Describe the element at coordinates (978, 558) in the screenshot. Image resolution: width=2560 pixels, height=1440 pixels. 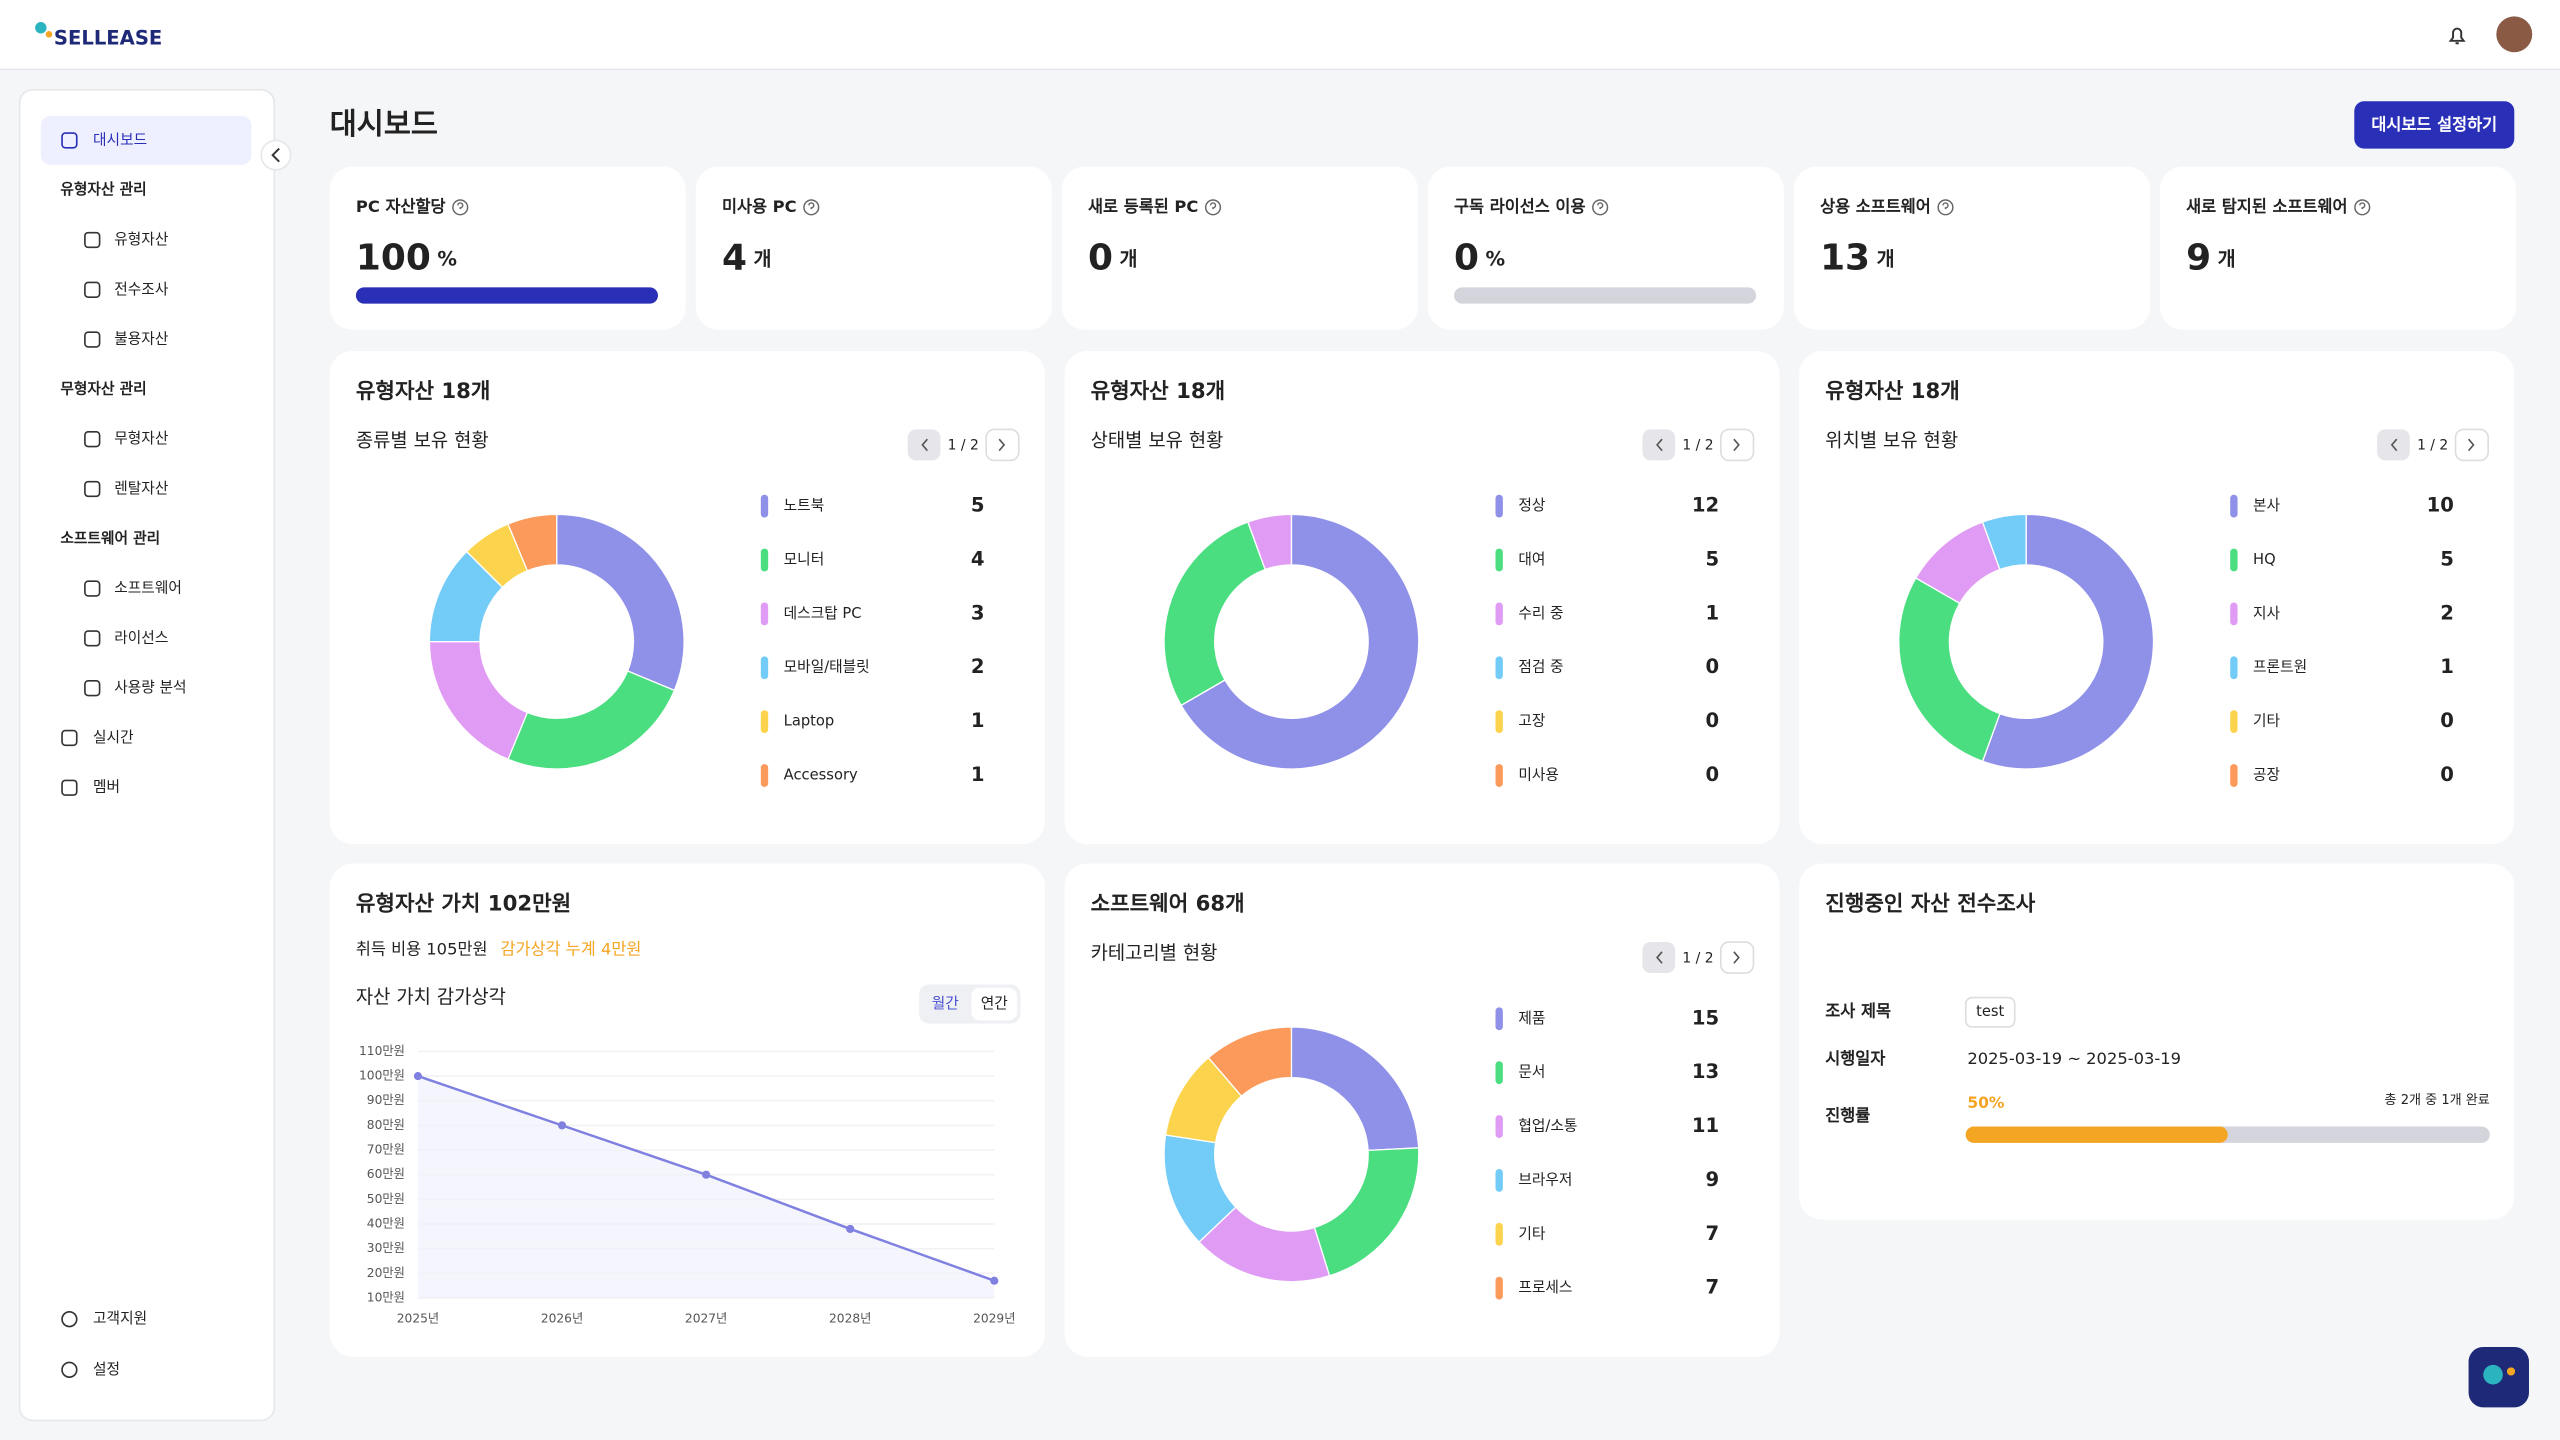
I see `legend-value: 4` at that location.